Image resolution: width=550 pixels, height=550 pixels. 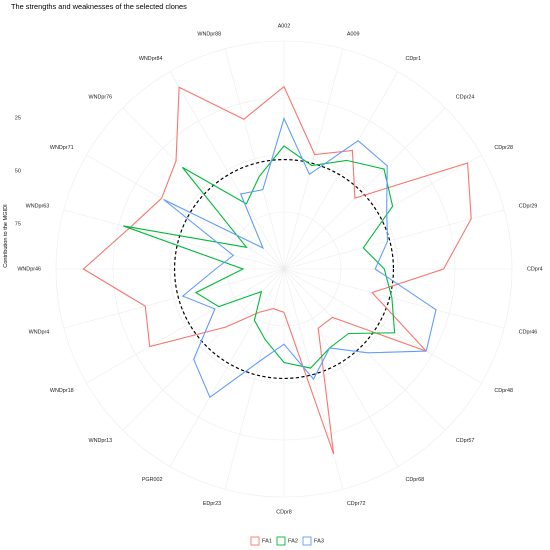 I want to click on category-label: WNDpr13, so click(x=101, y=441).